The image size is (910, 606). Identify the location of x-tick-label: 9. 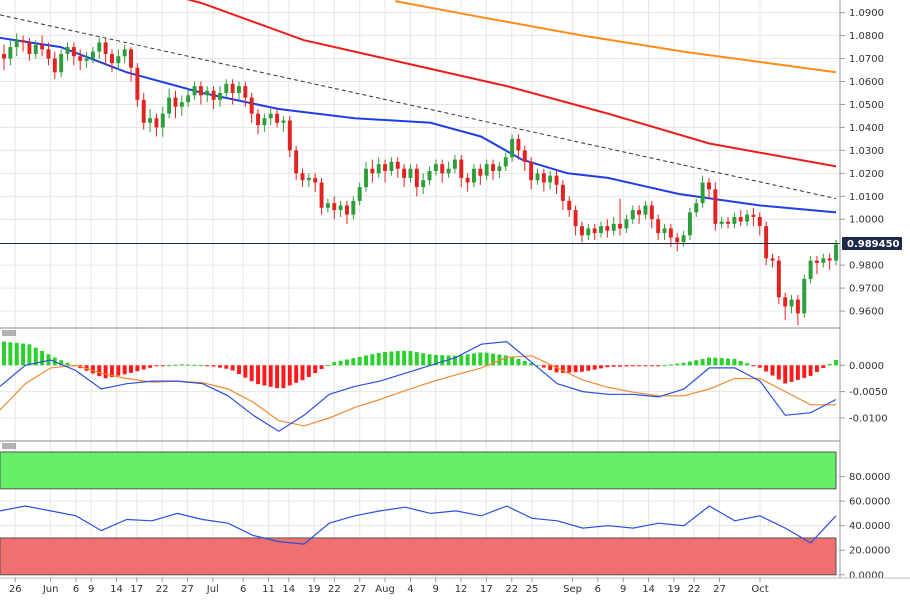
(91, 589).